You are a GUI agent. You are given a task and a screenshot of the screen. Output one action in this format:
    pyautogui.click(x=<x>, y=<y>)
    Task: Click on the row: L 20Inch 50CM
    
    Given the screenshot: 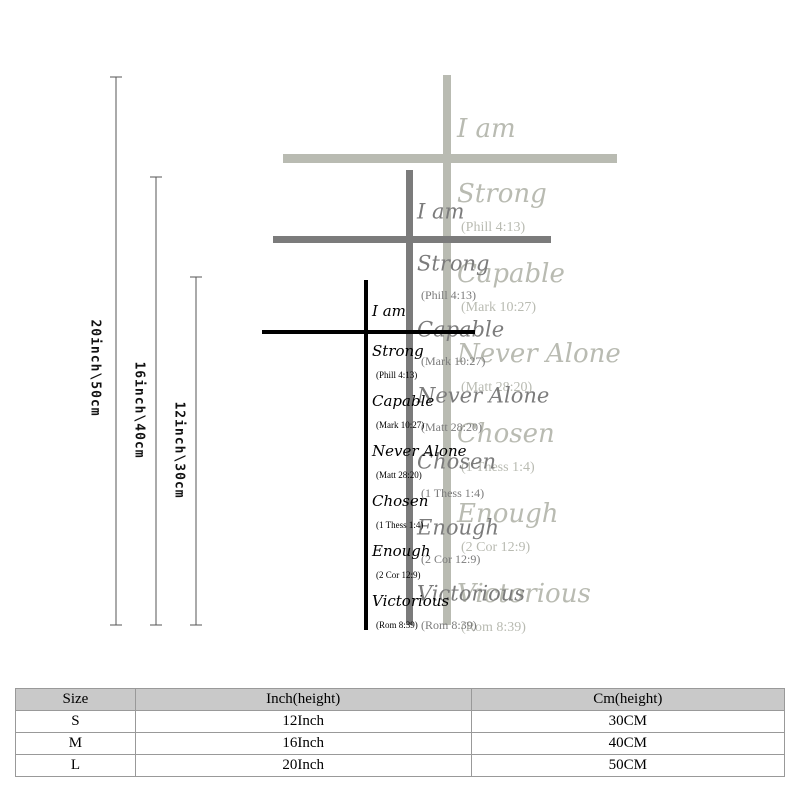 What is the action you would take?
    pyautogui.click(x=400, y=765)
    